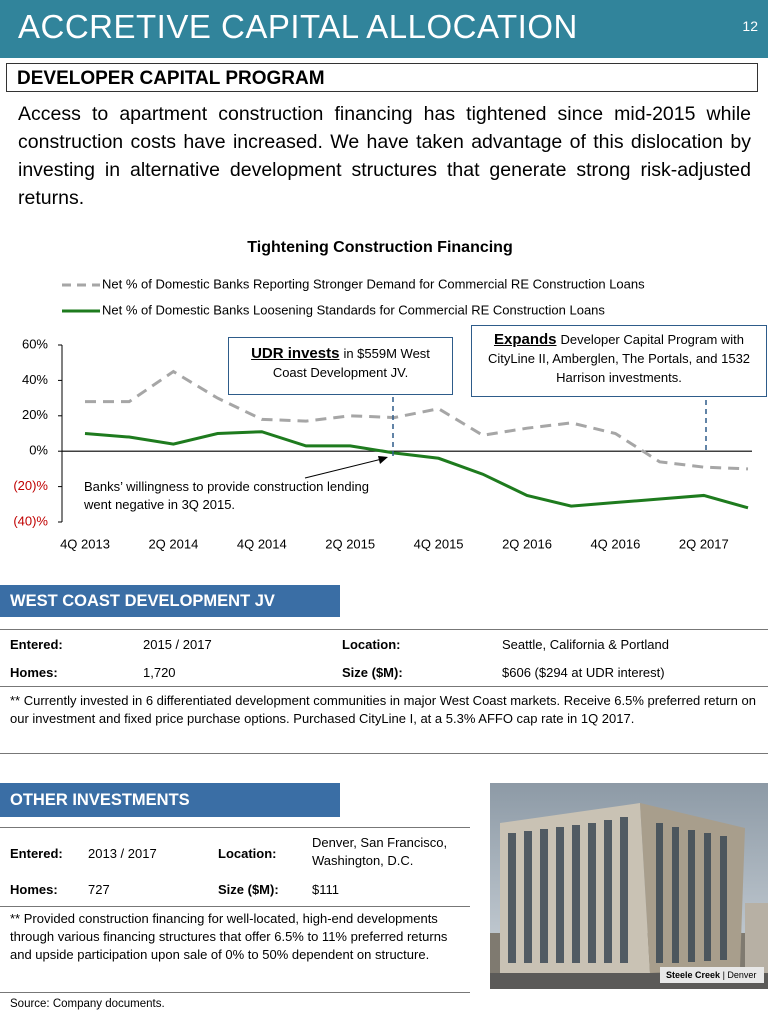 This screenshot has height=1018, width=768. Describe the element at coordinates (527, 543) in the screenshot. I see `x-tick-label: 2Q 2016` at that location.